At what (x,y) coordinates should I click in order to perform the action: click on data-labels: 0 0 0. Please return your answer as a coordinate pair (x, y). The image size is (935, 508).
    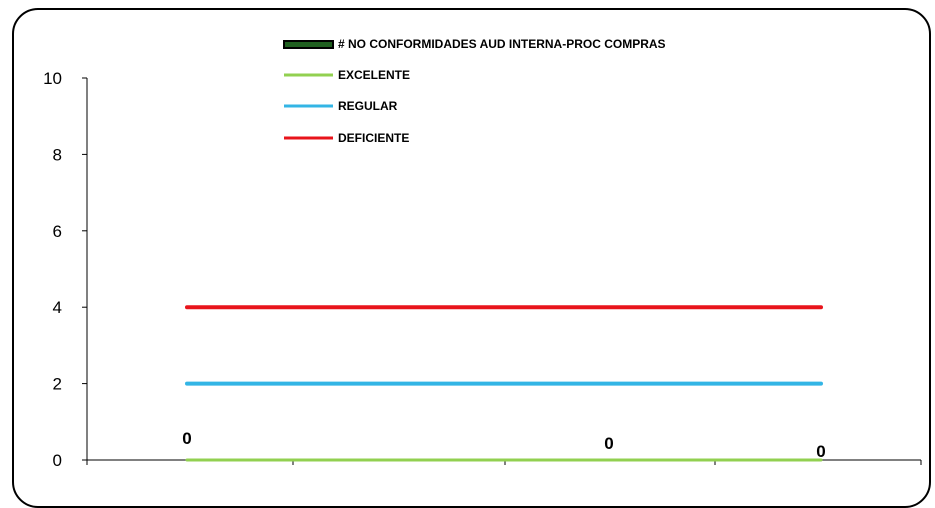
    Looking at the image, I should click on (503, 445).